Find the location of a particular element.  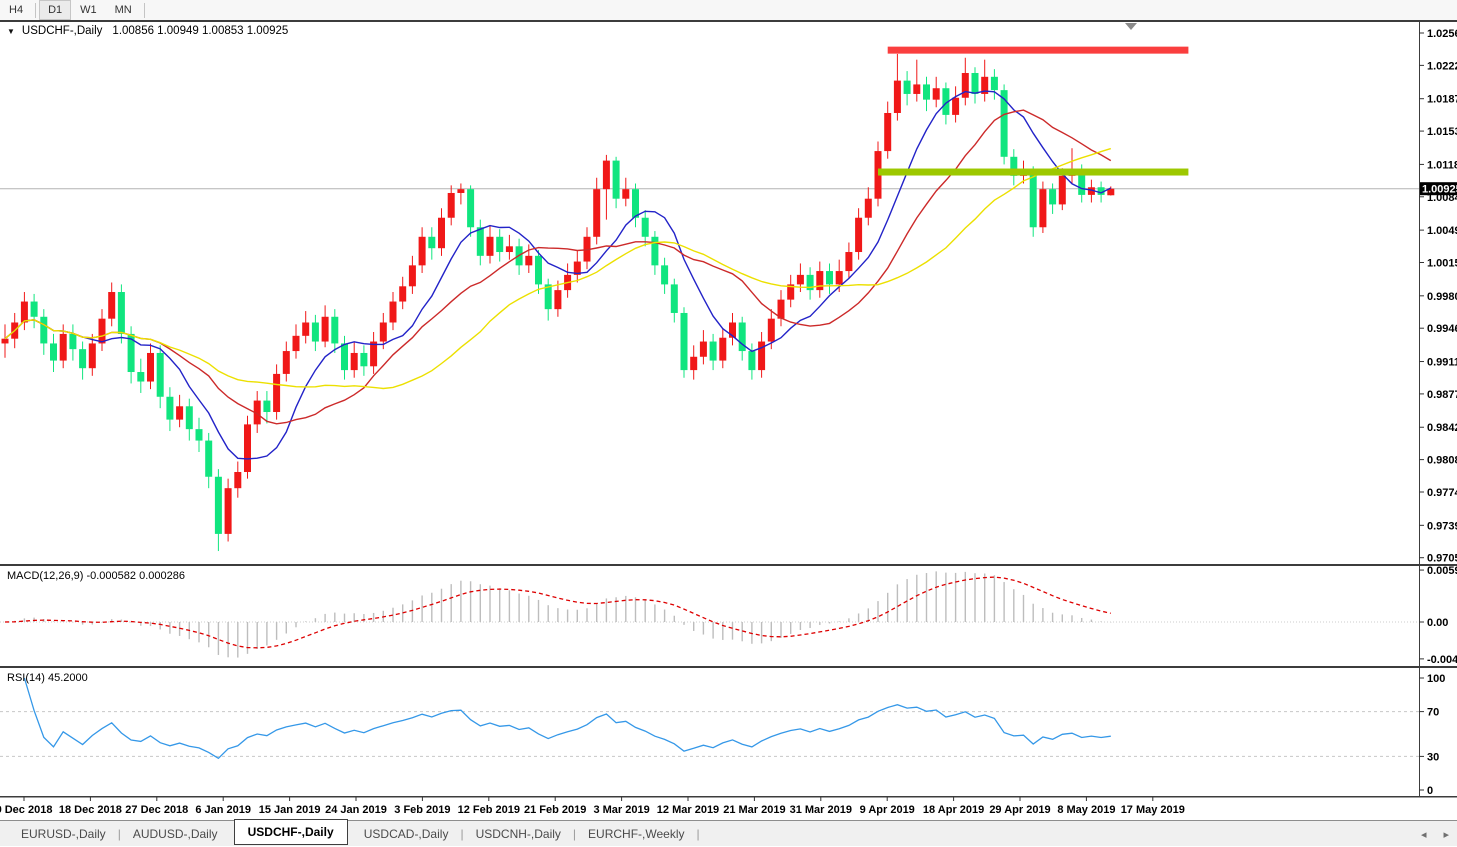

macd-signal-line is located at coordinates (557, 612).